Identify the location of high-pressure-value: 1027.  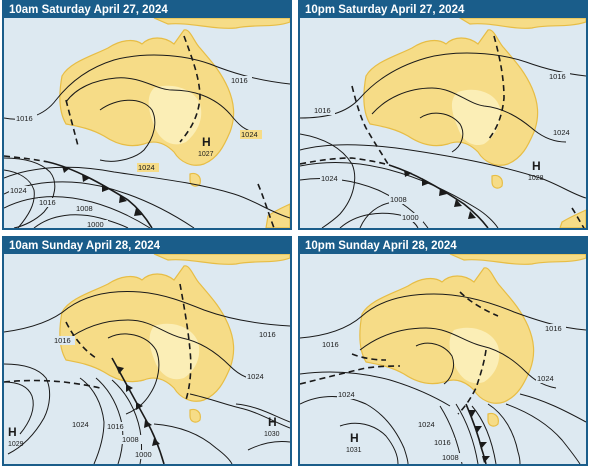
(206, 154).